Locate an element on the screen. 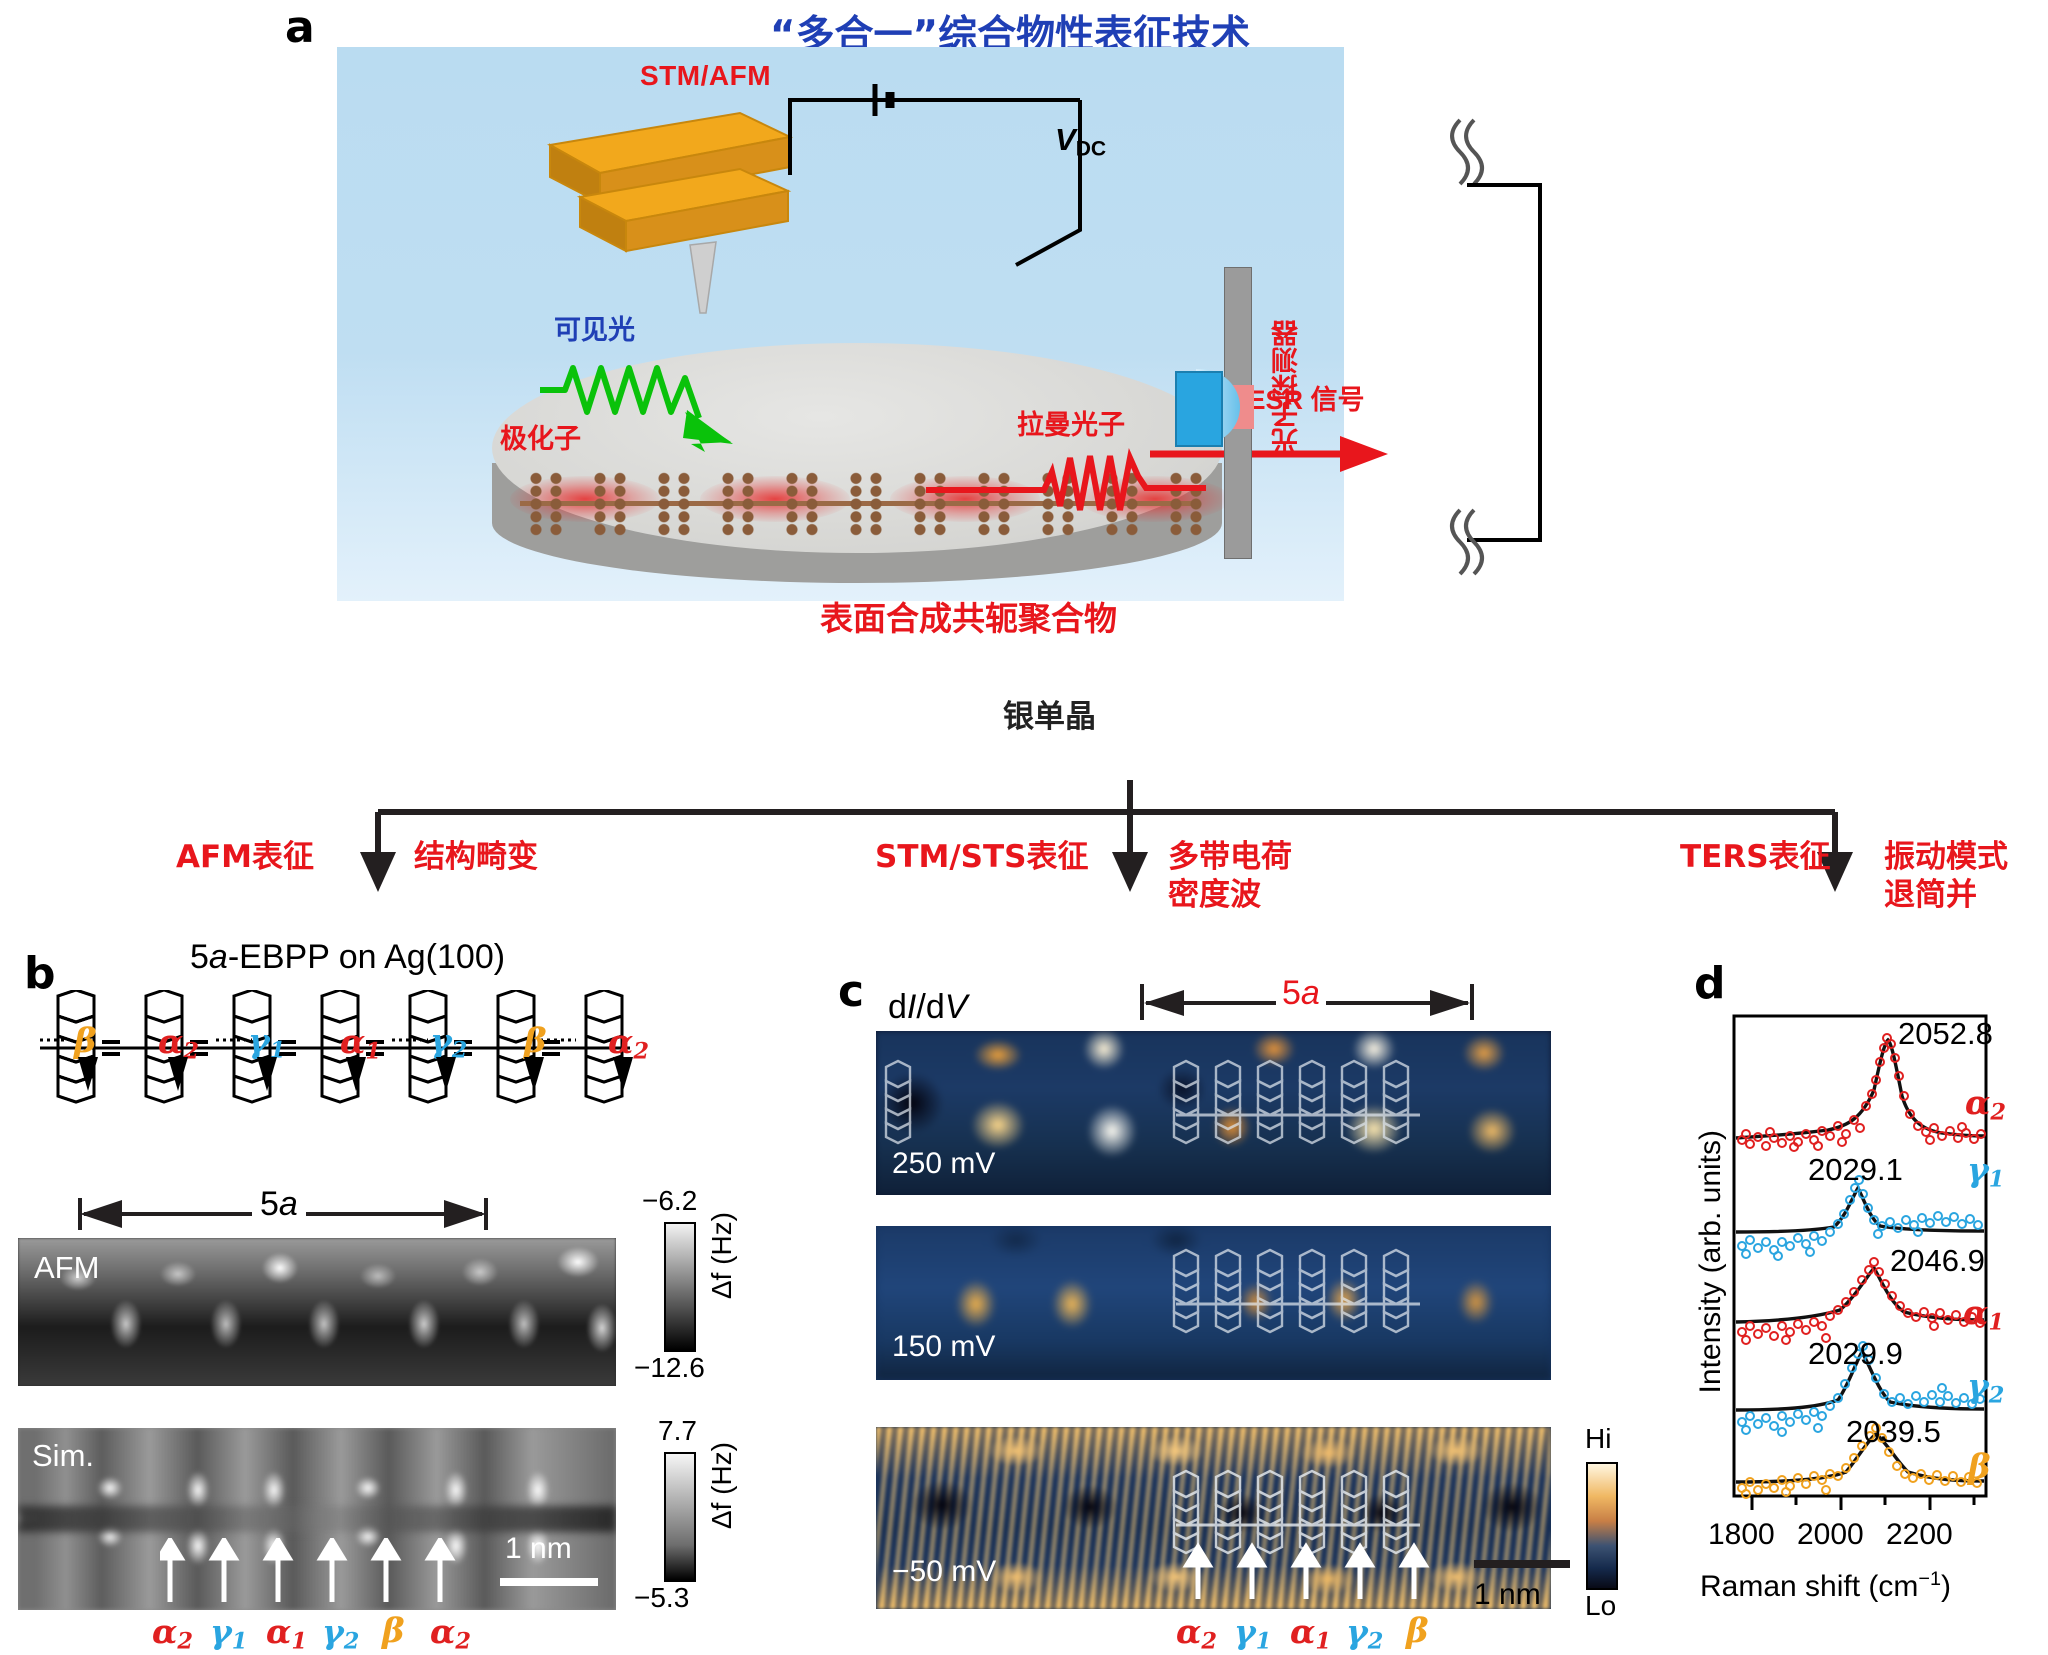 The height and width of the screenshot is (1655, 2048). branch-connector is located at coordinates (1106, 836).